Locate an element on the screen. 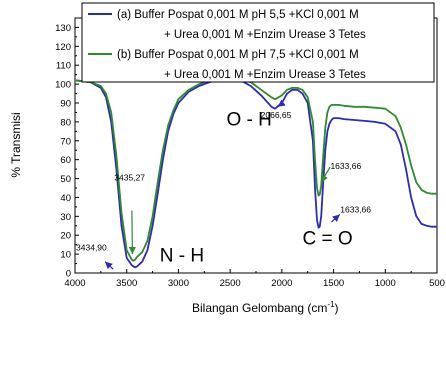  y-tick-label: 60 is located at coordinates (65, 160).